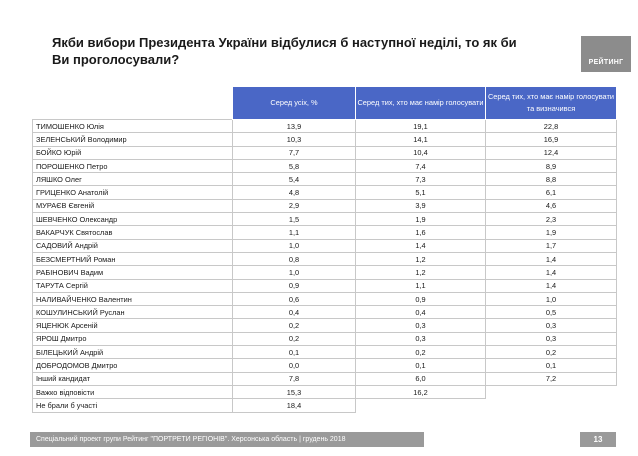 This screenshot has height=456, width=638. Describe the element at coordinates (551, 152) in the screenshot. I see `value-decided: 12,4` at that location.